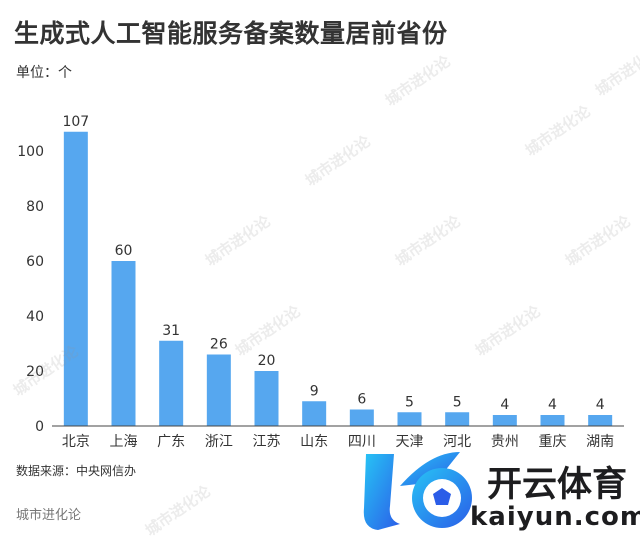 Image resolution: width=640 pixels, height=544 pixels. What do you see at coordinates (39, 427) in the screenshot?
I see `y-tick-label: 0` at bounding box center [39, 427].